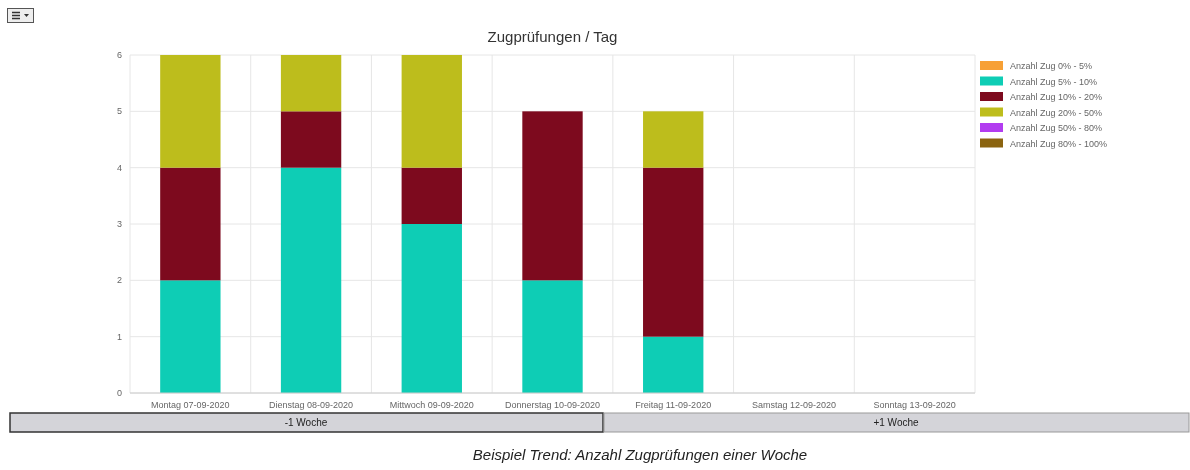  I want to click on text: -1 Woche, so click(306, 422).